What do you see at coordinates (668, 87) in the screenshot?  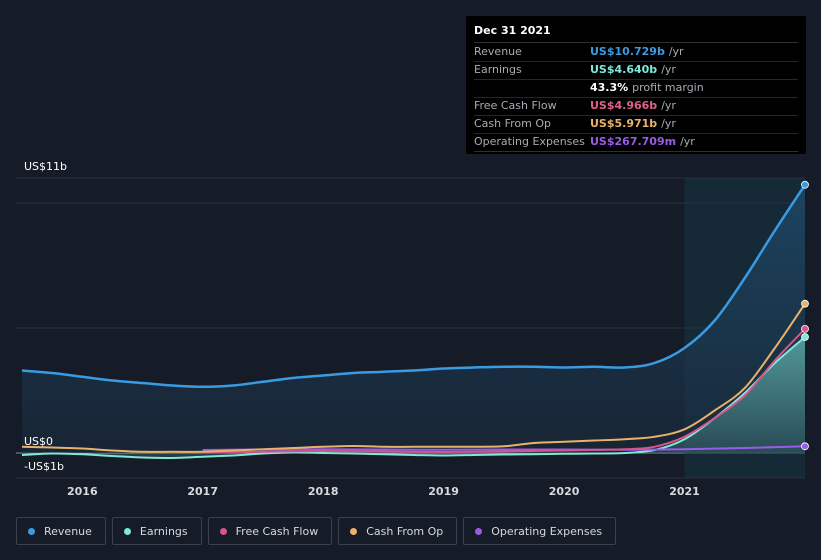 I see `tooltip-row-unit: profit margin` at bounding box center [668, 87].